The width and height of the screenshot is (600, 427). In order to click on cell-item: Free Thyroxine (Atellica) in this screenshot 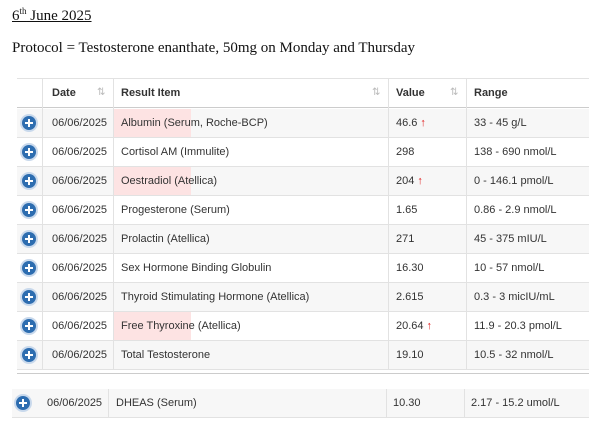, I will do `click(181, 326)`.